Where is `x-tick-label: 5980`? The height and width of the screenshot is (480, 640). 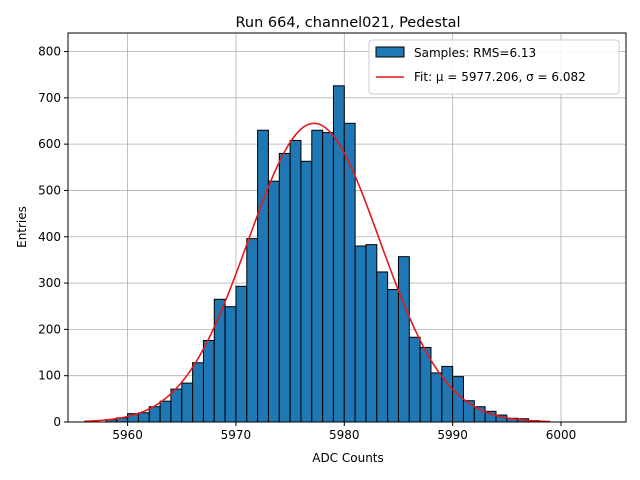
x-tick-label: 5980 is located at coordinates (344, 435).